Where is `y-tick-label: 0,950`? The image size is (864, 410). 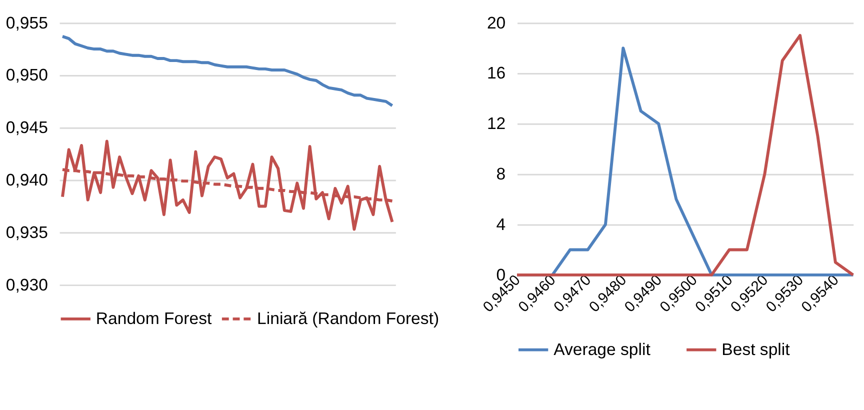 y-tick-label: 0,950 is located at coordinates (27, 75).